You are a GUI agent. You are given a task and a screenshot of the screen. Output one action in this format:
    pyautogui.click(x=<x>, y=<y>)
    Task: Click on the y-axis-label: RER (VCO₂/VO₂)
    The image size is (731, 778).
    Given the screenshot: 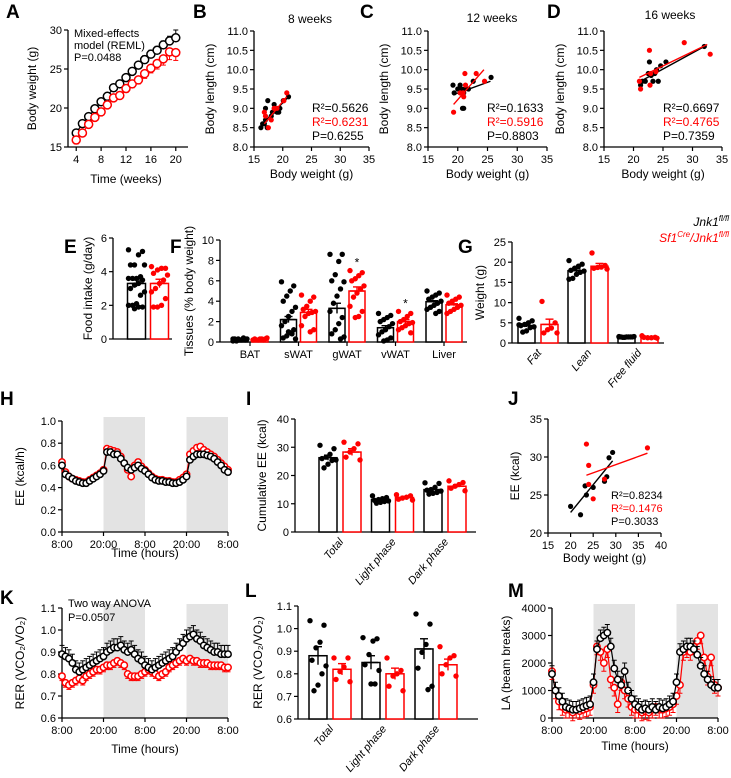 What is the action you would take?
    pyautogui.click(x=258, y=662)
    